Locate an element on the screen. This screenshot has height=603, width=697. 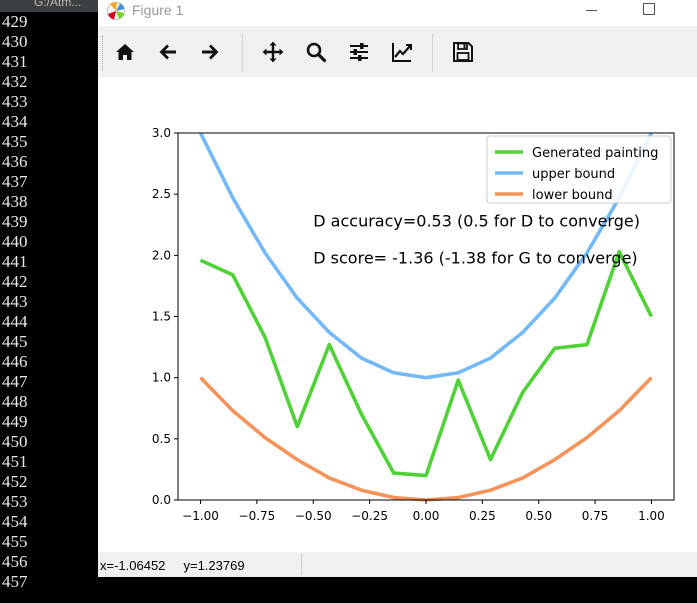
save-icon is located at coordinates (463, 52).